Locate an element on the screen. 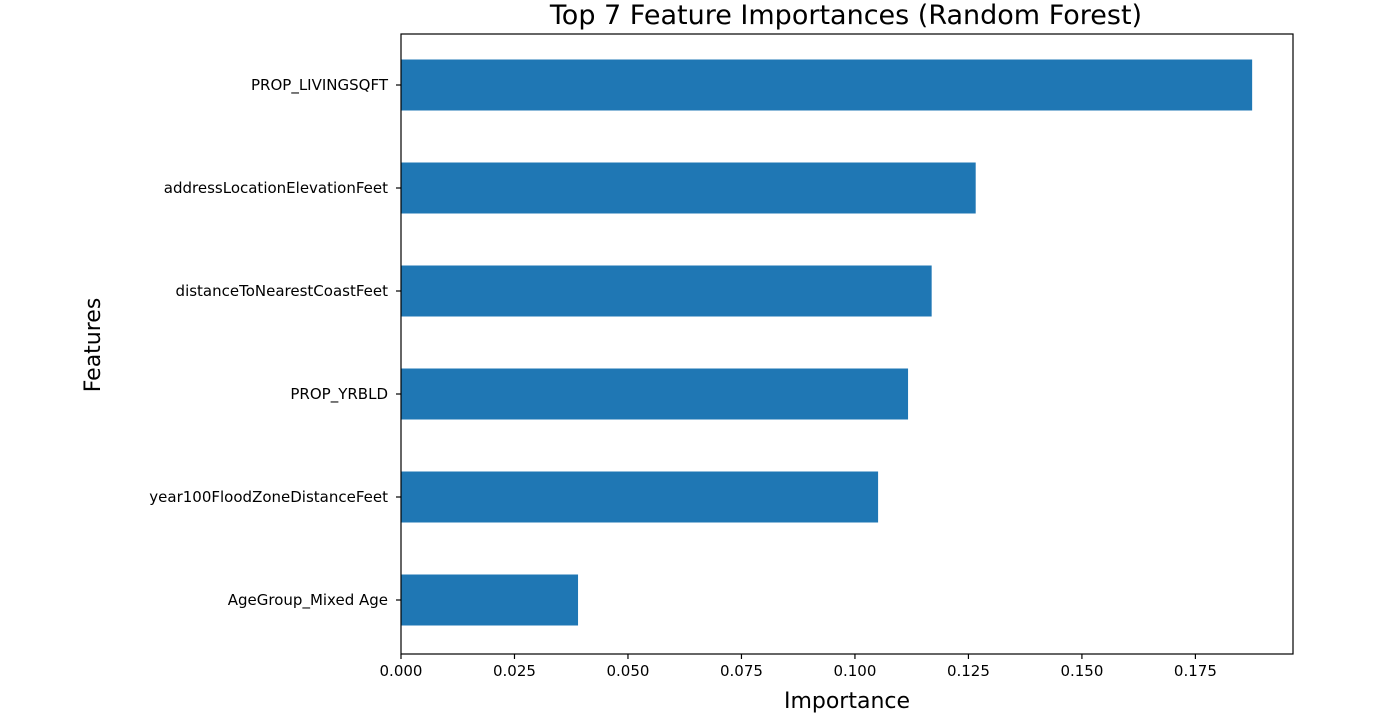 The image size is (1384, 722). x-tick-label: 0.075 is located at coordinates (741, 671).